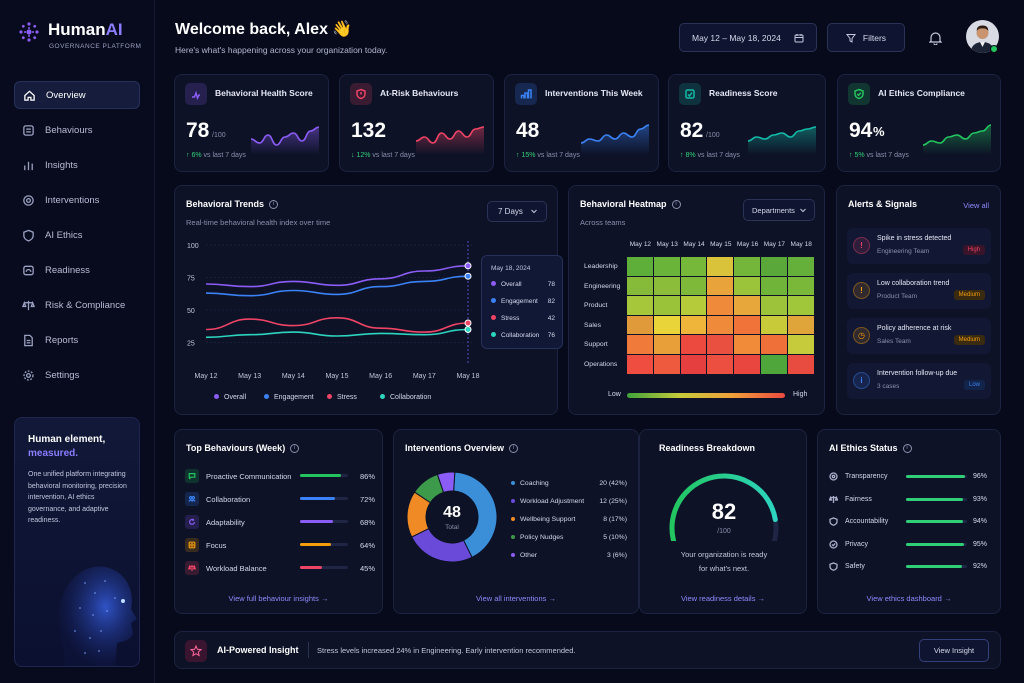  I want to click on donut-slice-workload-adjustment, so click(442, 545).